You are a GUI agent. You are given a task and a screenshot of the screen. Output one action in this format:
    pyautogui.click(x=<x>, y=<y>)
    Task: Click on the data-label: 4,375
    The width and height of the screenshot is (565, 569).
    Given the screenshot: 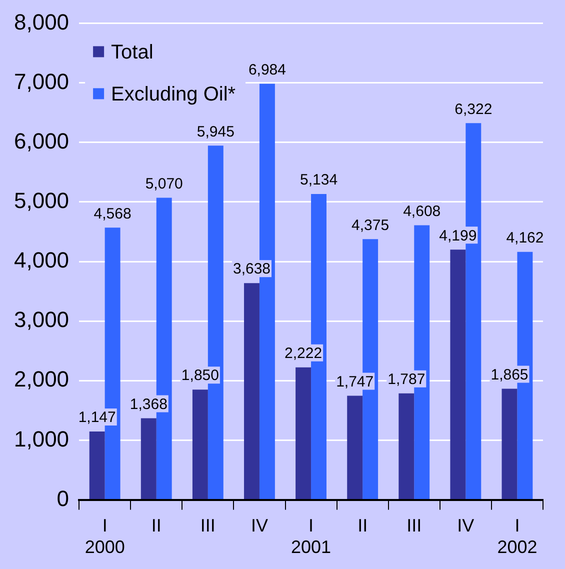 What is the action you would take?
    pyautogui.click(x=371, y=225)
    